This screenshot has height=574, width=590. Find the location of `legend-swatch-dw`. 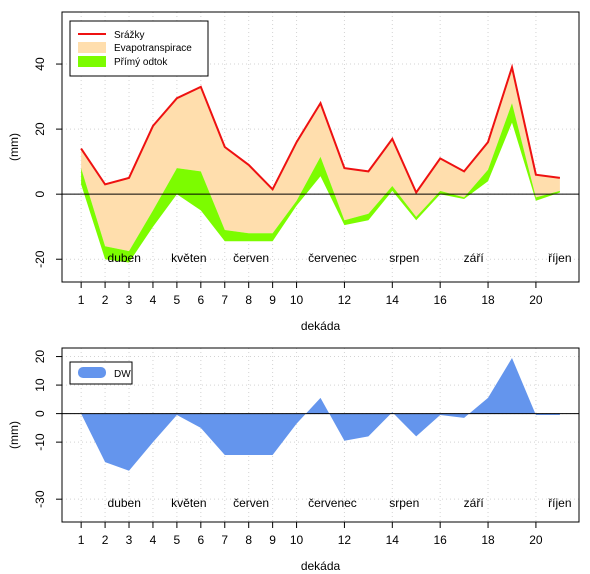

legend-swatch-dw is located at coordinates (92, 372).